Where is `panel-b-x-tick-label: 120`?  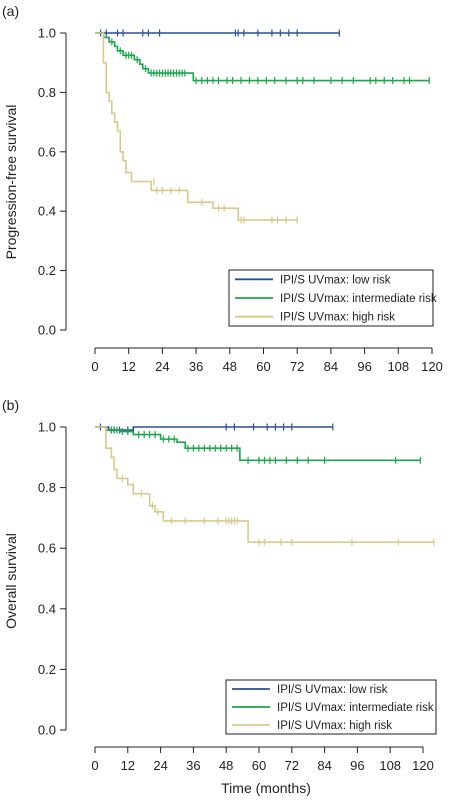 panel-b-x-tick-label: 120 is located at coordinates (423, 765).